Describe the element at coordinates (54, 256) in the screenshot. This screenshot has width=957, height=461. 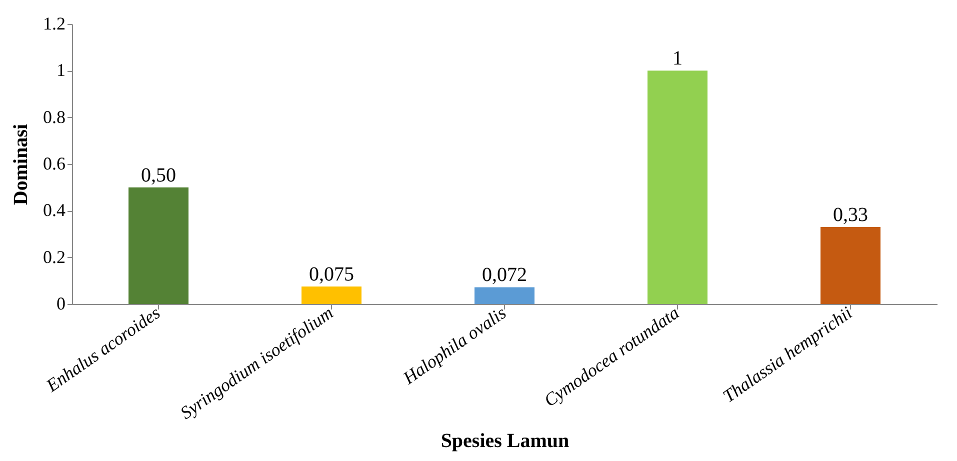
I see `y-tick-label: 0.2` at that location.